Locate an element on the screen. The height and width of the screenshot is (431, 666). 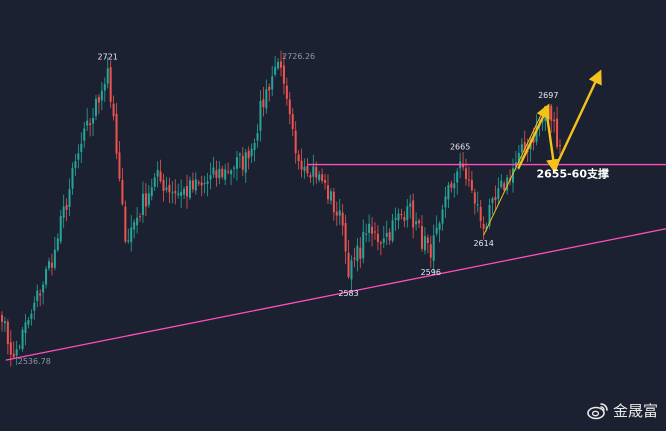
watermark: 金晟富 is located at coordinates (622, 410).